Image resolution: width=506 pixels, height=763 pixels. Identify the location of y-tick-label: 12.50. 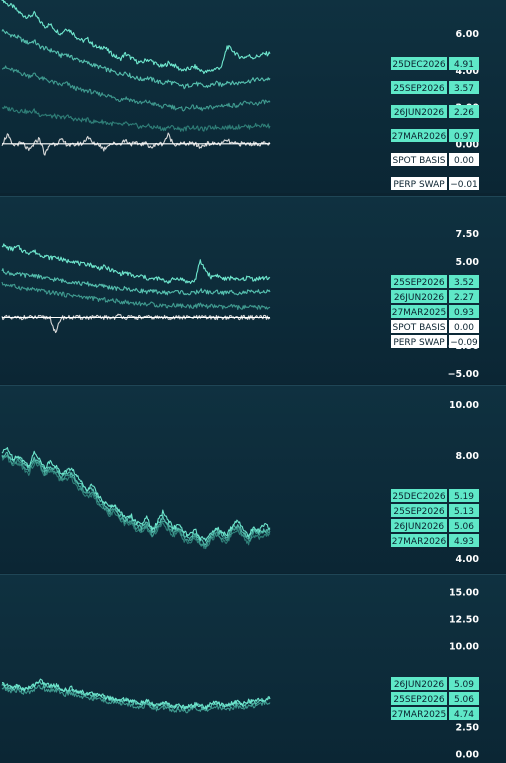
(464, 619).